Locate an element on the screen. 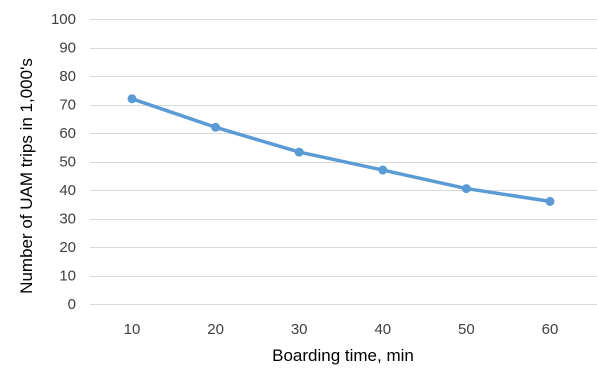 This screenshot has width=597, height=370. x-tick-label-50: 50 is located at coordinates (466, 329).